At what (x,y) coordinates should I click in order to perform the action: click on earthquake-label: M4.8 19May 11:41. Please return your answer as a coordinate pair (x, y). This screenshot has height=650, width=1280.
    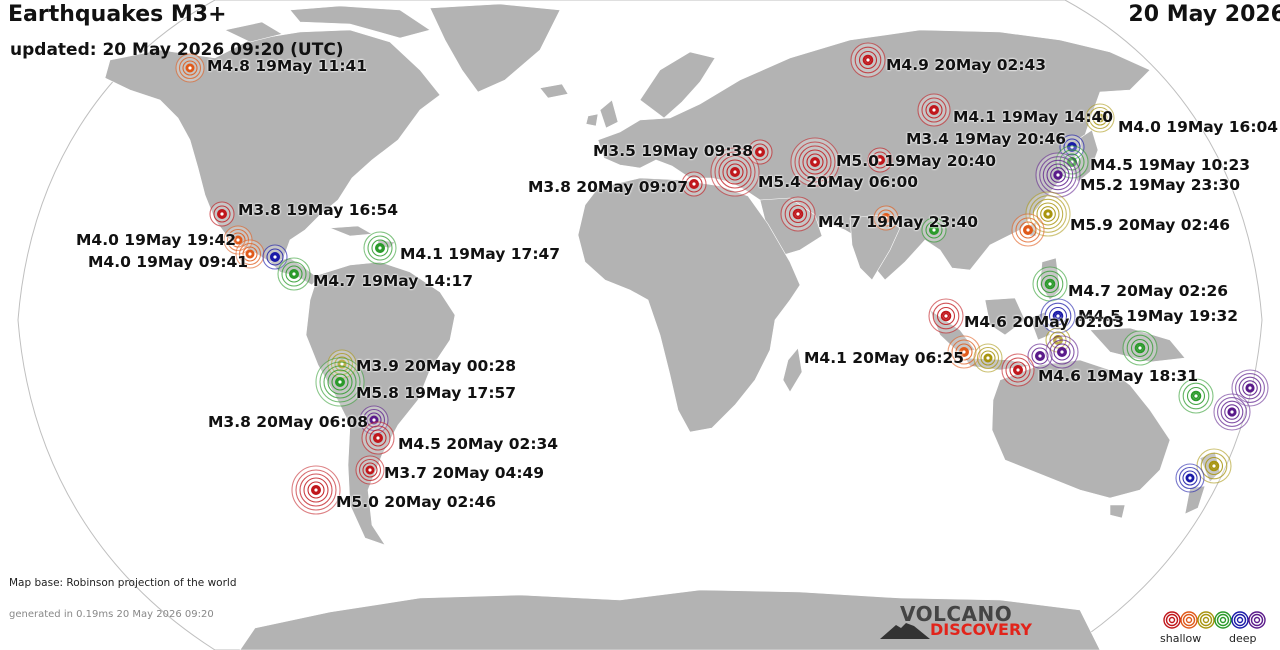
    Looking at the image, I should click on (287, 66).